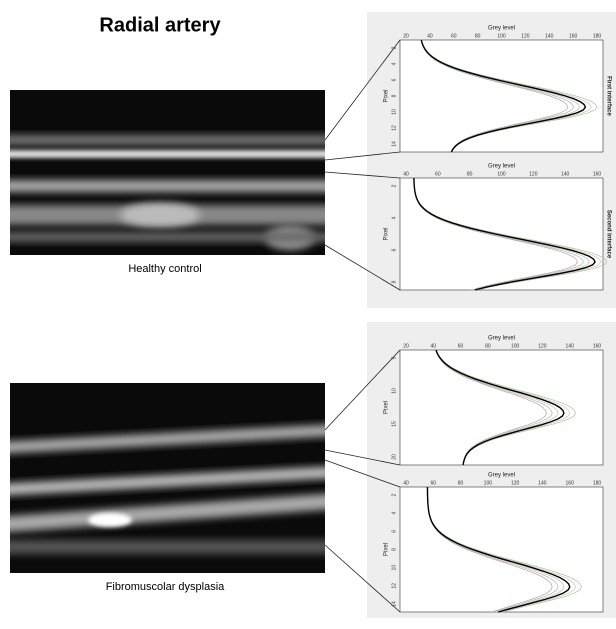 This screenshot has width=616, height=629. Describe the element at coordinates (165, 587) in the screenshot. I see `caption: Fibromuscolar dysplasia` at that location.